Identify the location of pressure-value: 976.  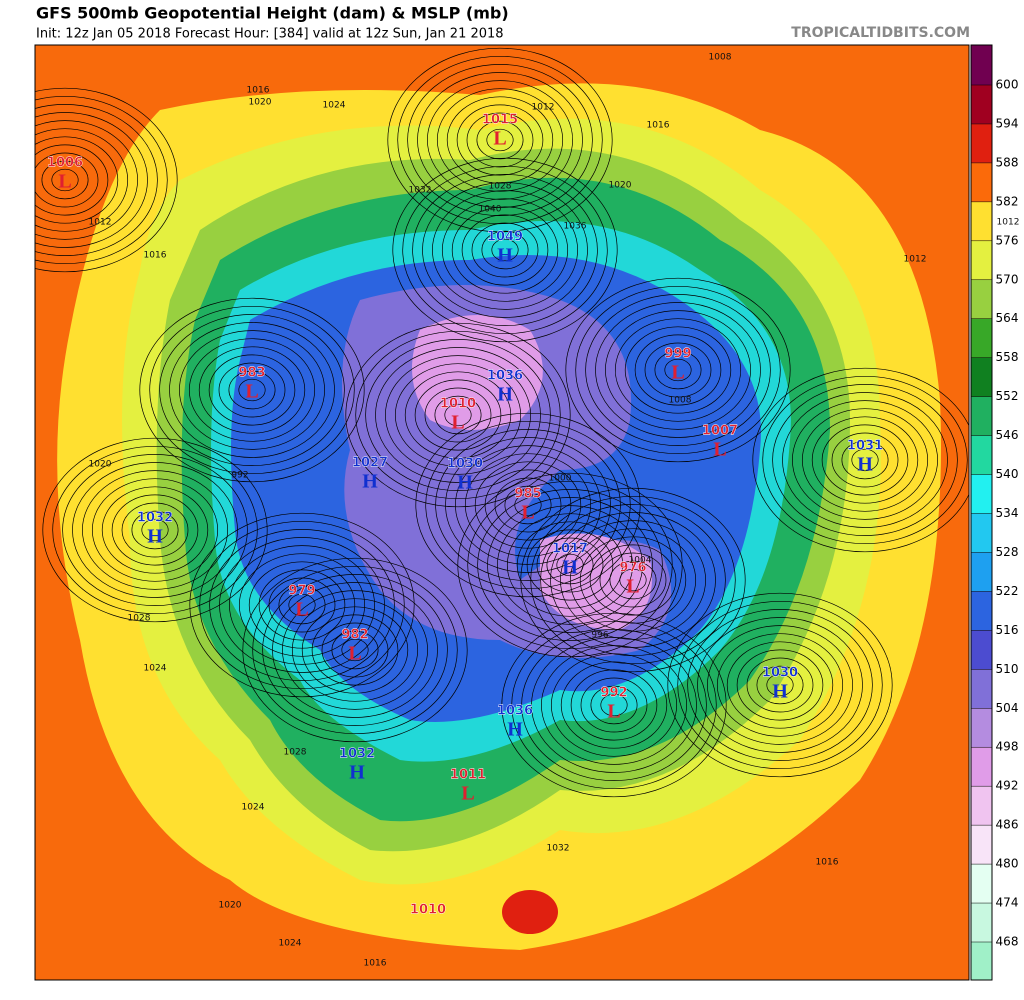
(632, 568).